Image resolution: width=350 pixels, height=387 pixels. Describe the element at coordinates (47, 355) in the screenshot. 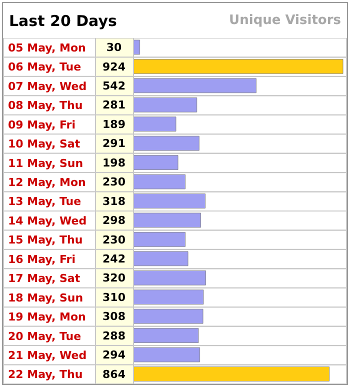

I see `y-tick-label: 21 May, Wed` at that location.